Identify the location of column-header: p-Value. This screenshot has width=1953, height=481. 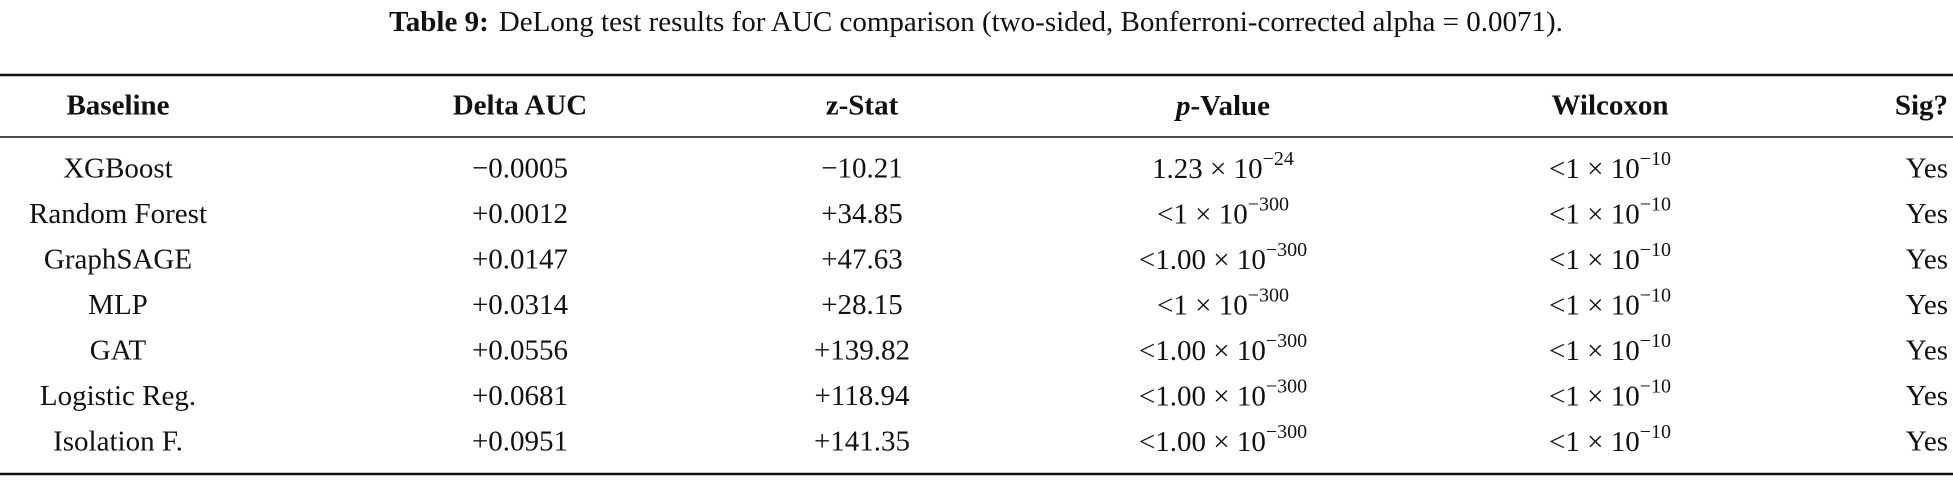
(1221, 106).